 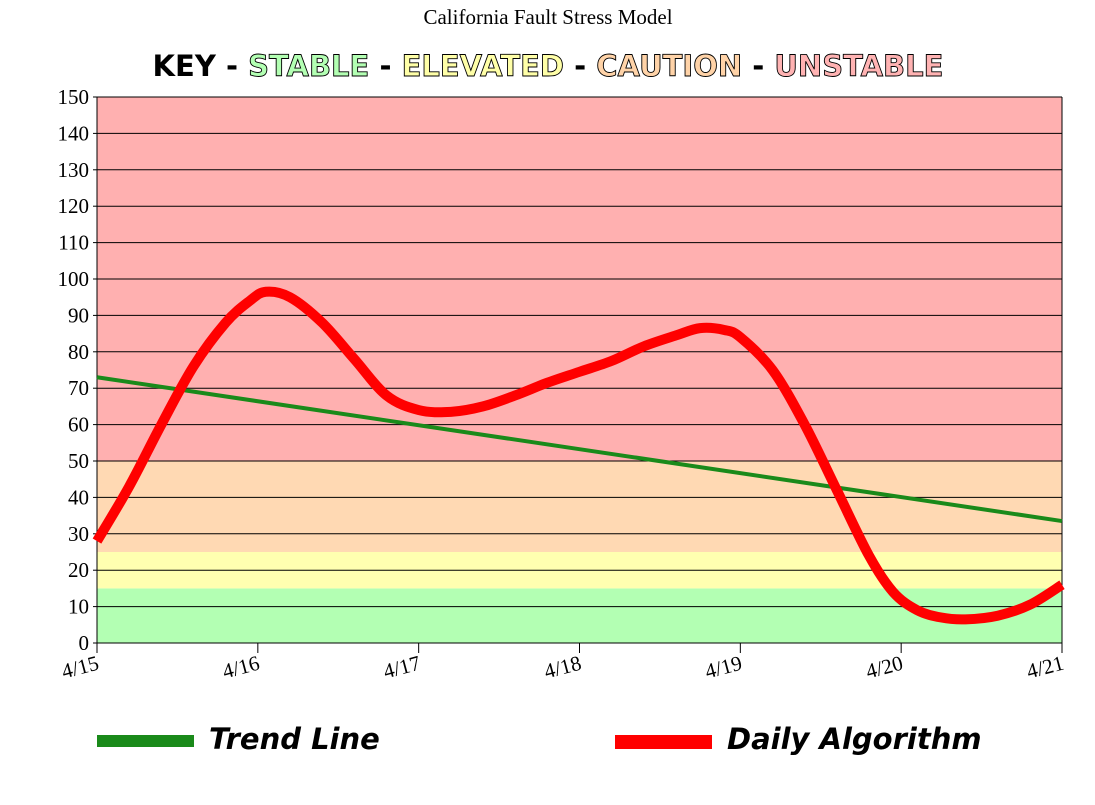 I want to click on y-tick-label: 70, so click(x=78, y=388).